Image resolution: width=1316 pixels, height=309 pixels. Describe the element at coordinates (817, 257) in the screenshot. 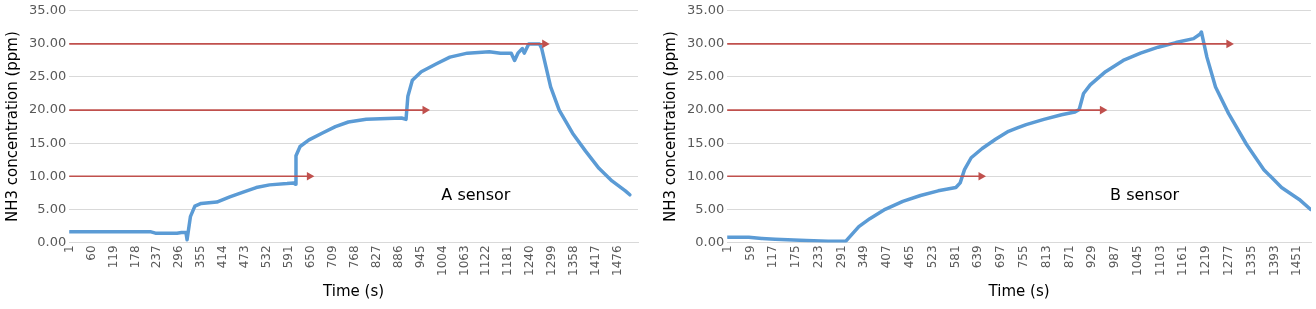

I see `x-tick-label: 233` at that location.